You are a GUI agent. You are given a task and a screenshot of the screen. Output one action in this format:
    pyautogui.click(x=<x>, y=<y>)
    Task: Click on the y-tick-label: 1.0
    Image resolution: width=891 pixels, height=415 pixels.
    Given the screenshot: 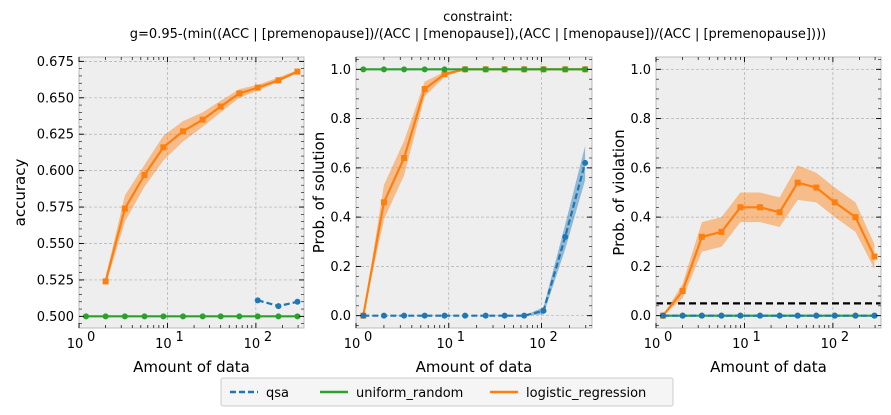 What is the action you would take?
    pyautogui.click(x=340, y=70)
    